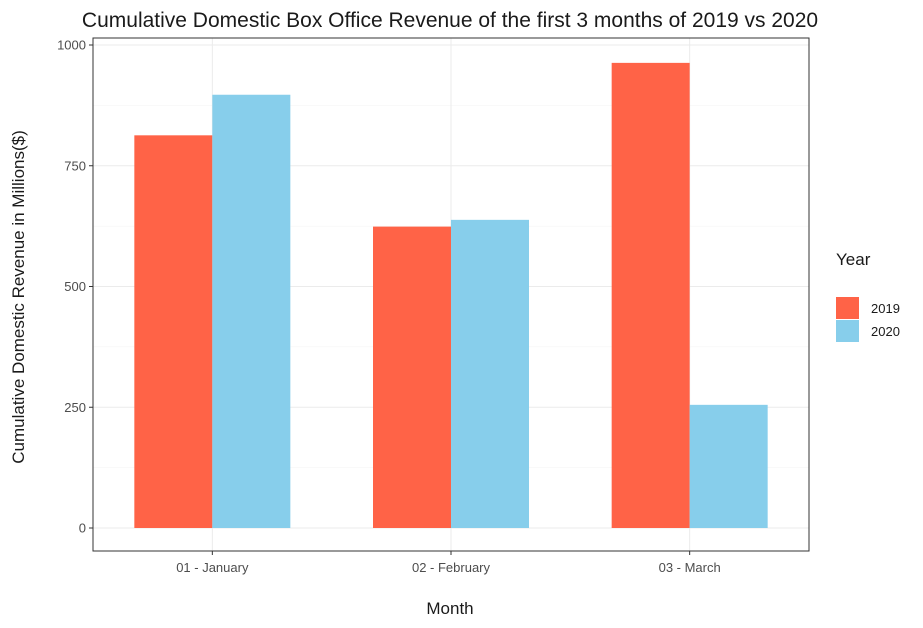 Image resolution: width=923 pixels, height=628 pixels. What do you see at coordinates (847, 308) in the screenshot?
I see `legend-key-2019` at bounding box center [847, 308].